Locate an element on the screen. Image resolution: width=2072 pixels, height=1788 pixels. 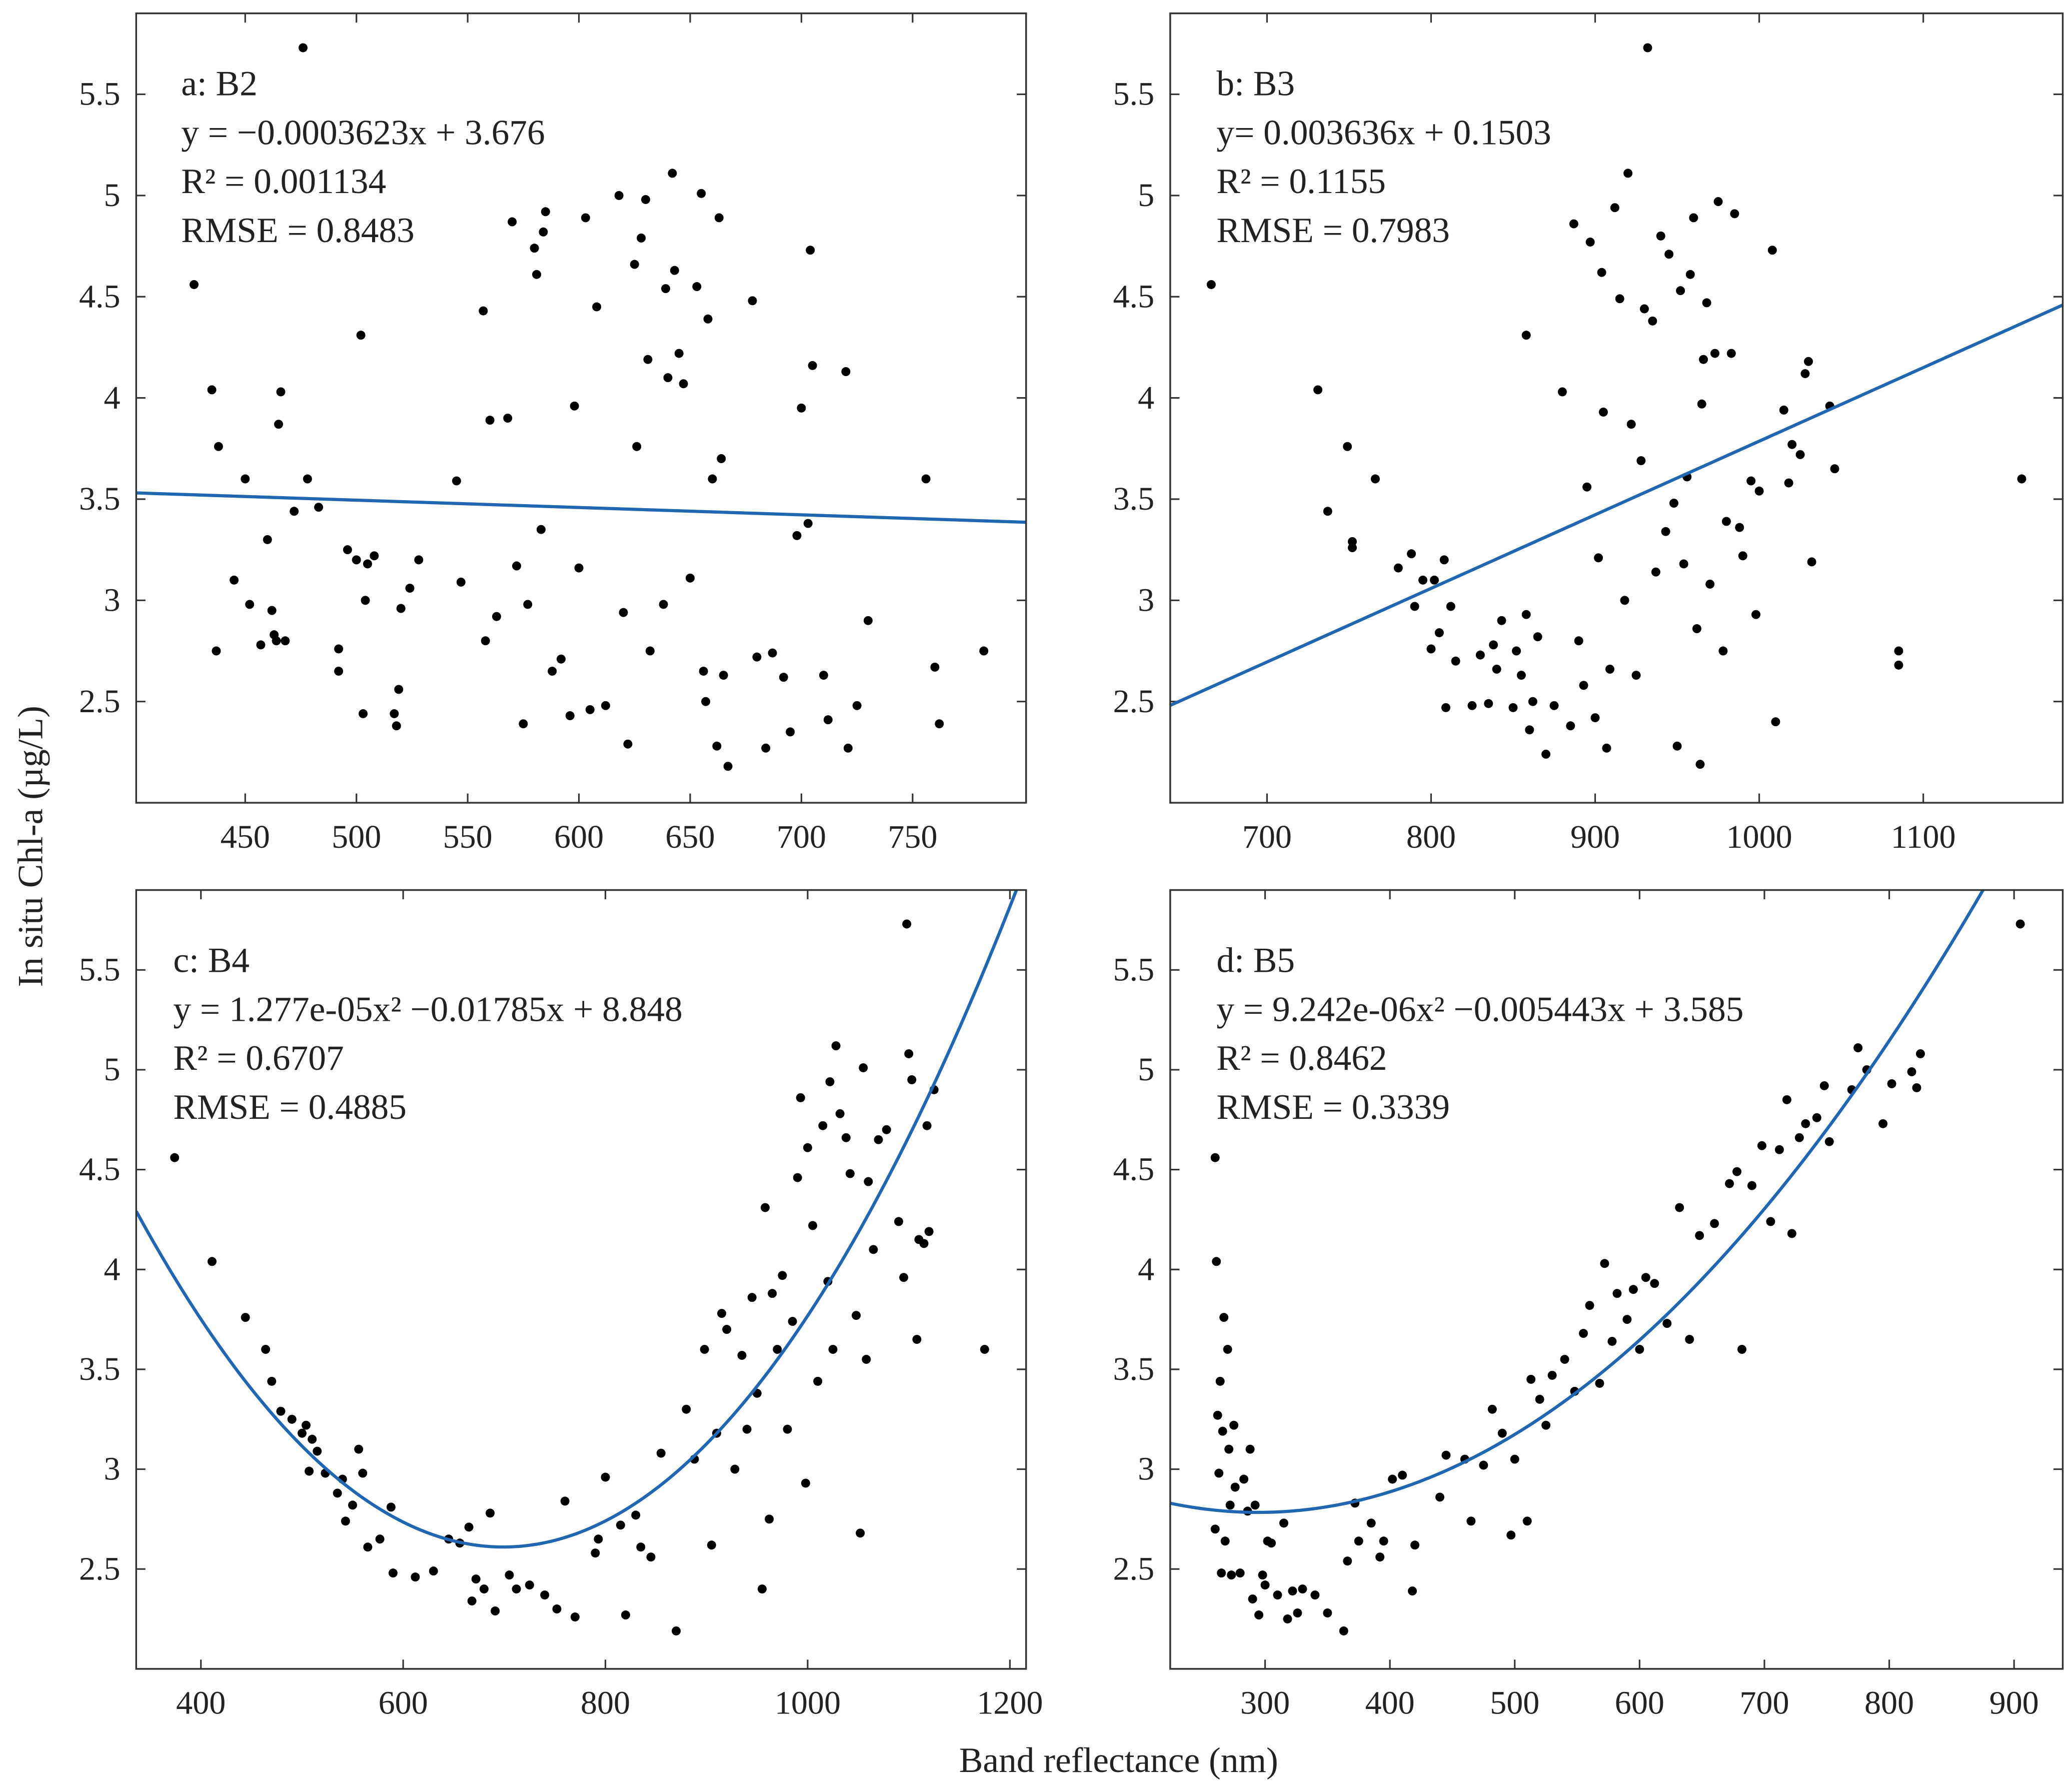
annotation: y = 1.277e-05x² −0.01785x + 8.848 is located at coordinates (427, 1009).